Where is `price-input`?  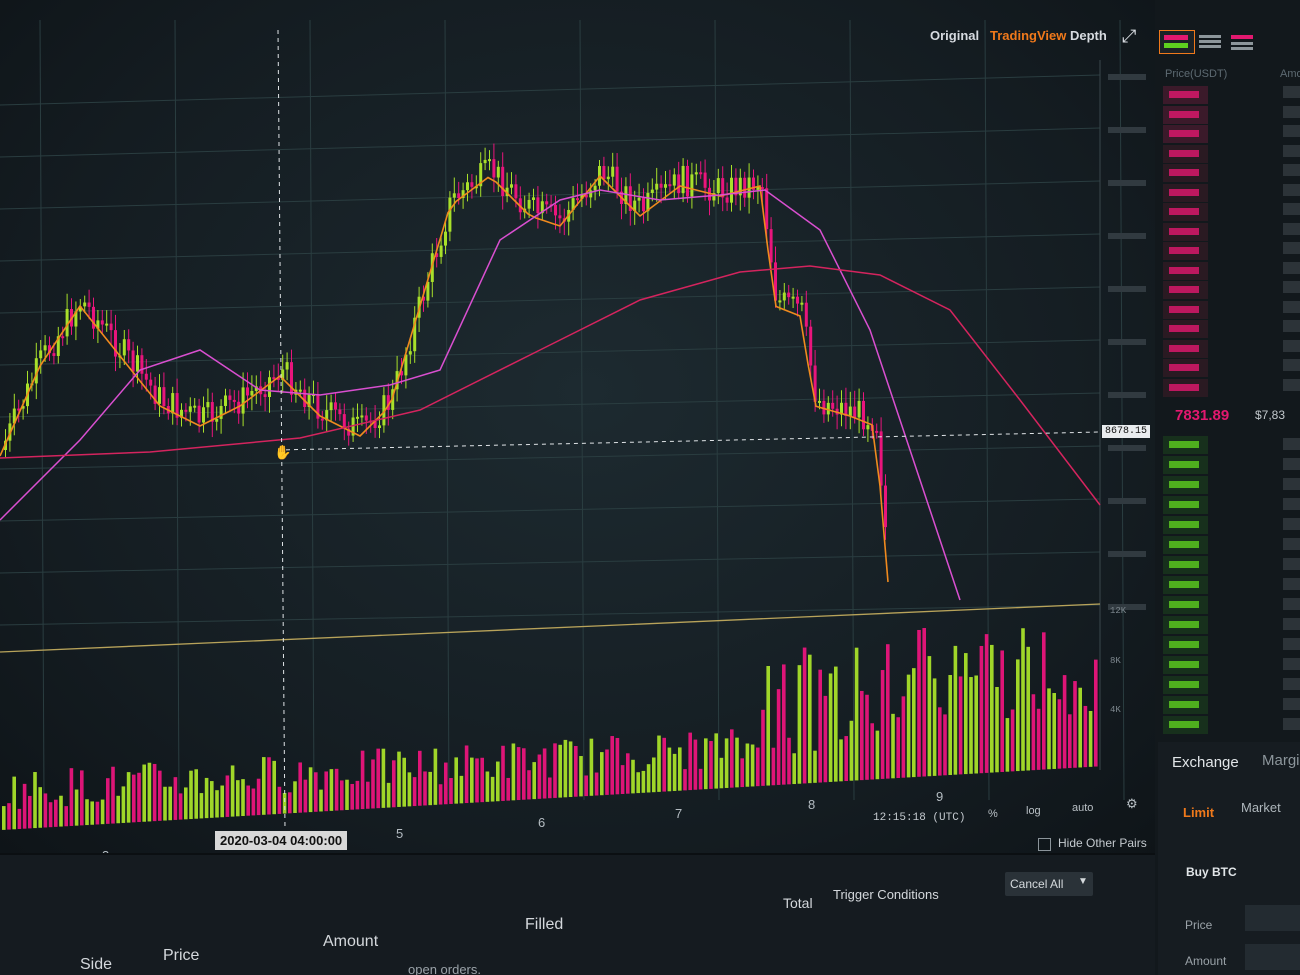
price-input is located at coordinates (1272, 918).